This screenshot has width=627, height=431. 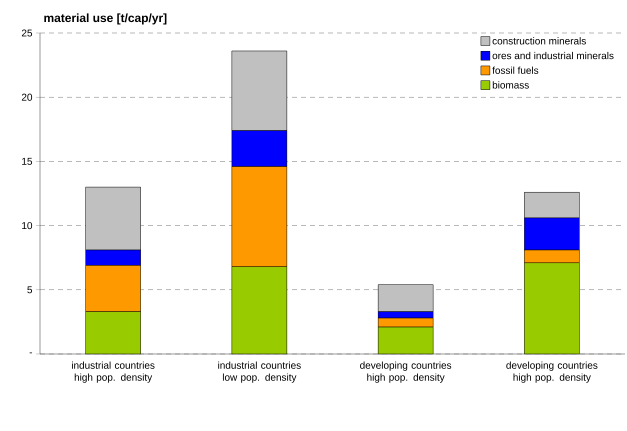 I want to click on y-tick-label: 10, so click(x=27, y=226).